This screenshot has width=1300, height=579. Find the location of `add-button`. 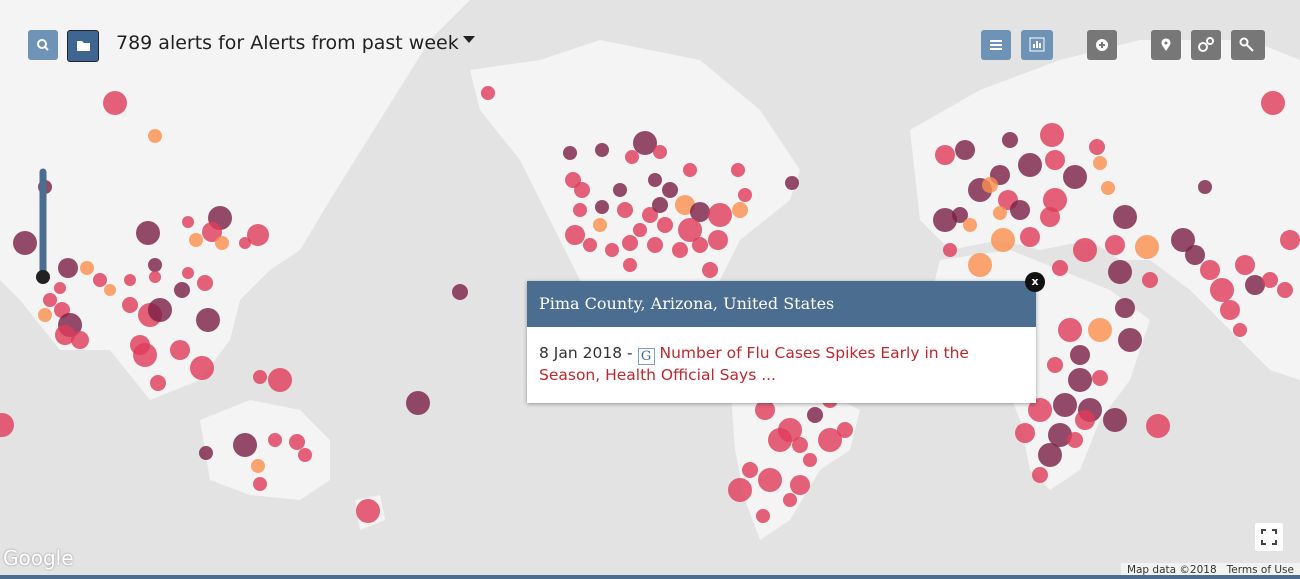

add-button is located at coordinates (1102, 45).